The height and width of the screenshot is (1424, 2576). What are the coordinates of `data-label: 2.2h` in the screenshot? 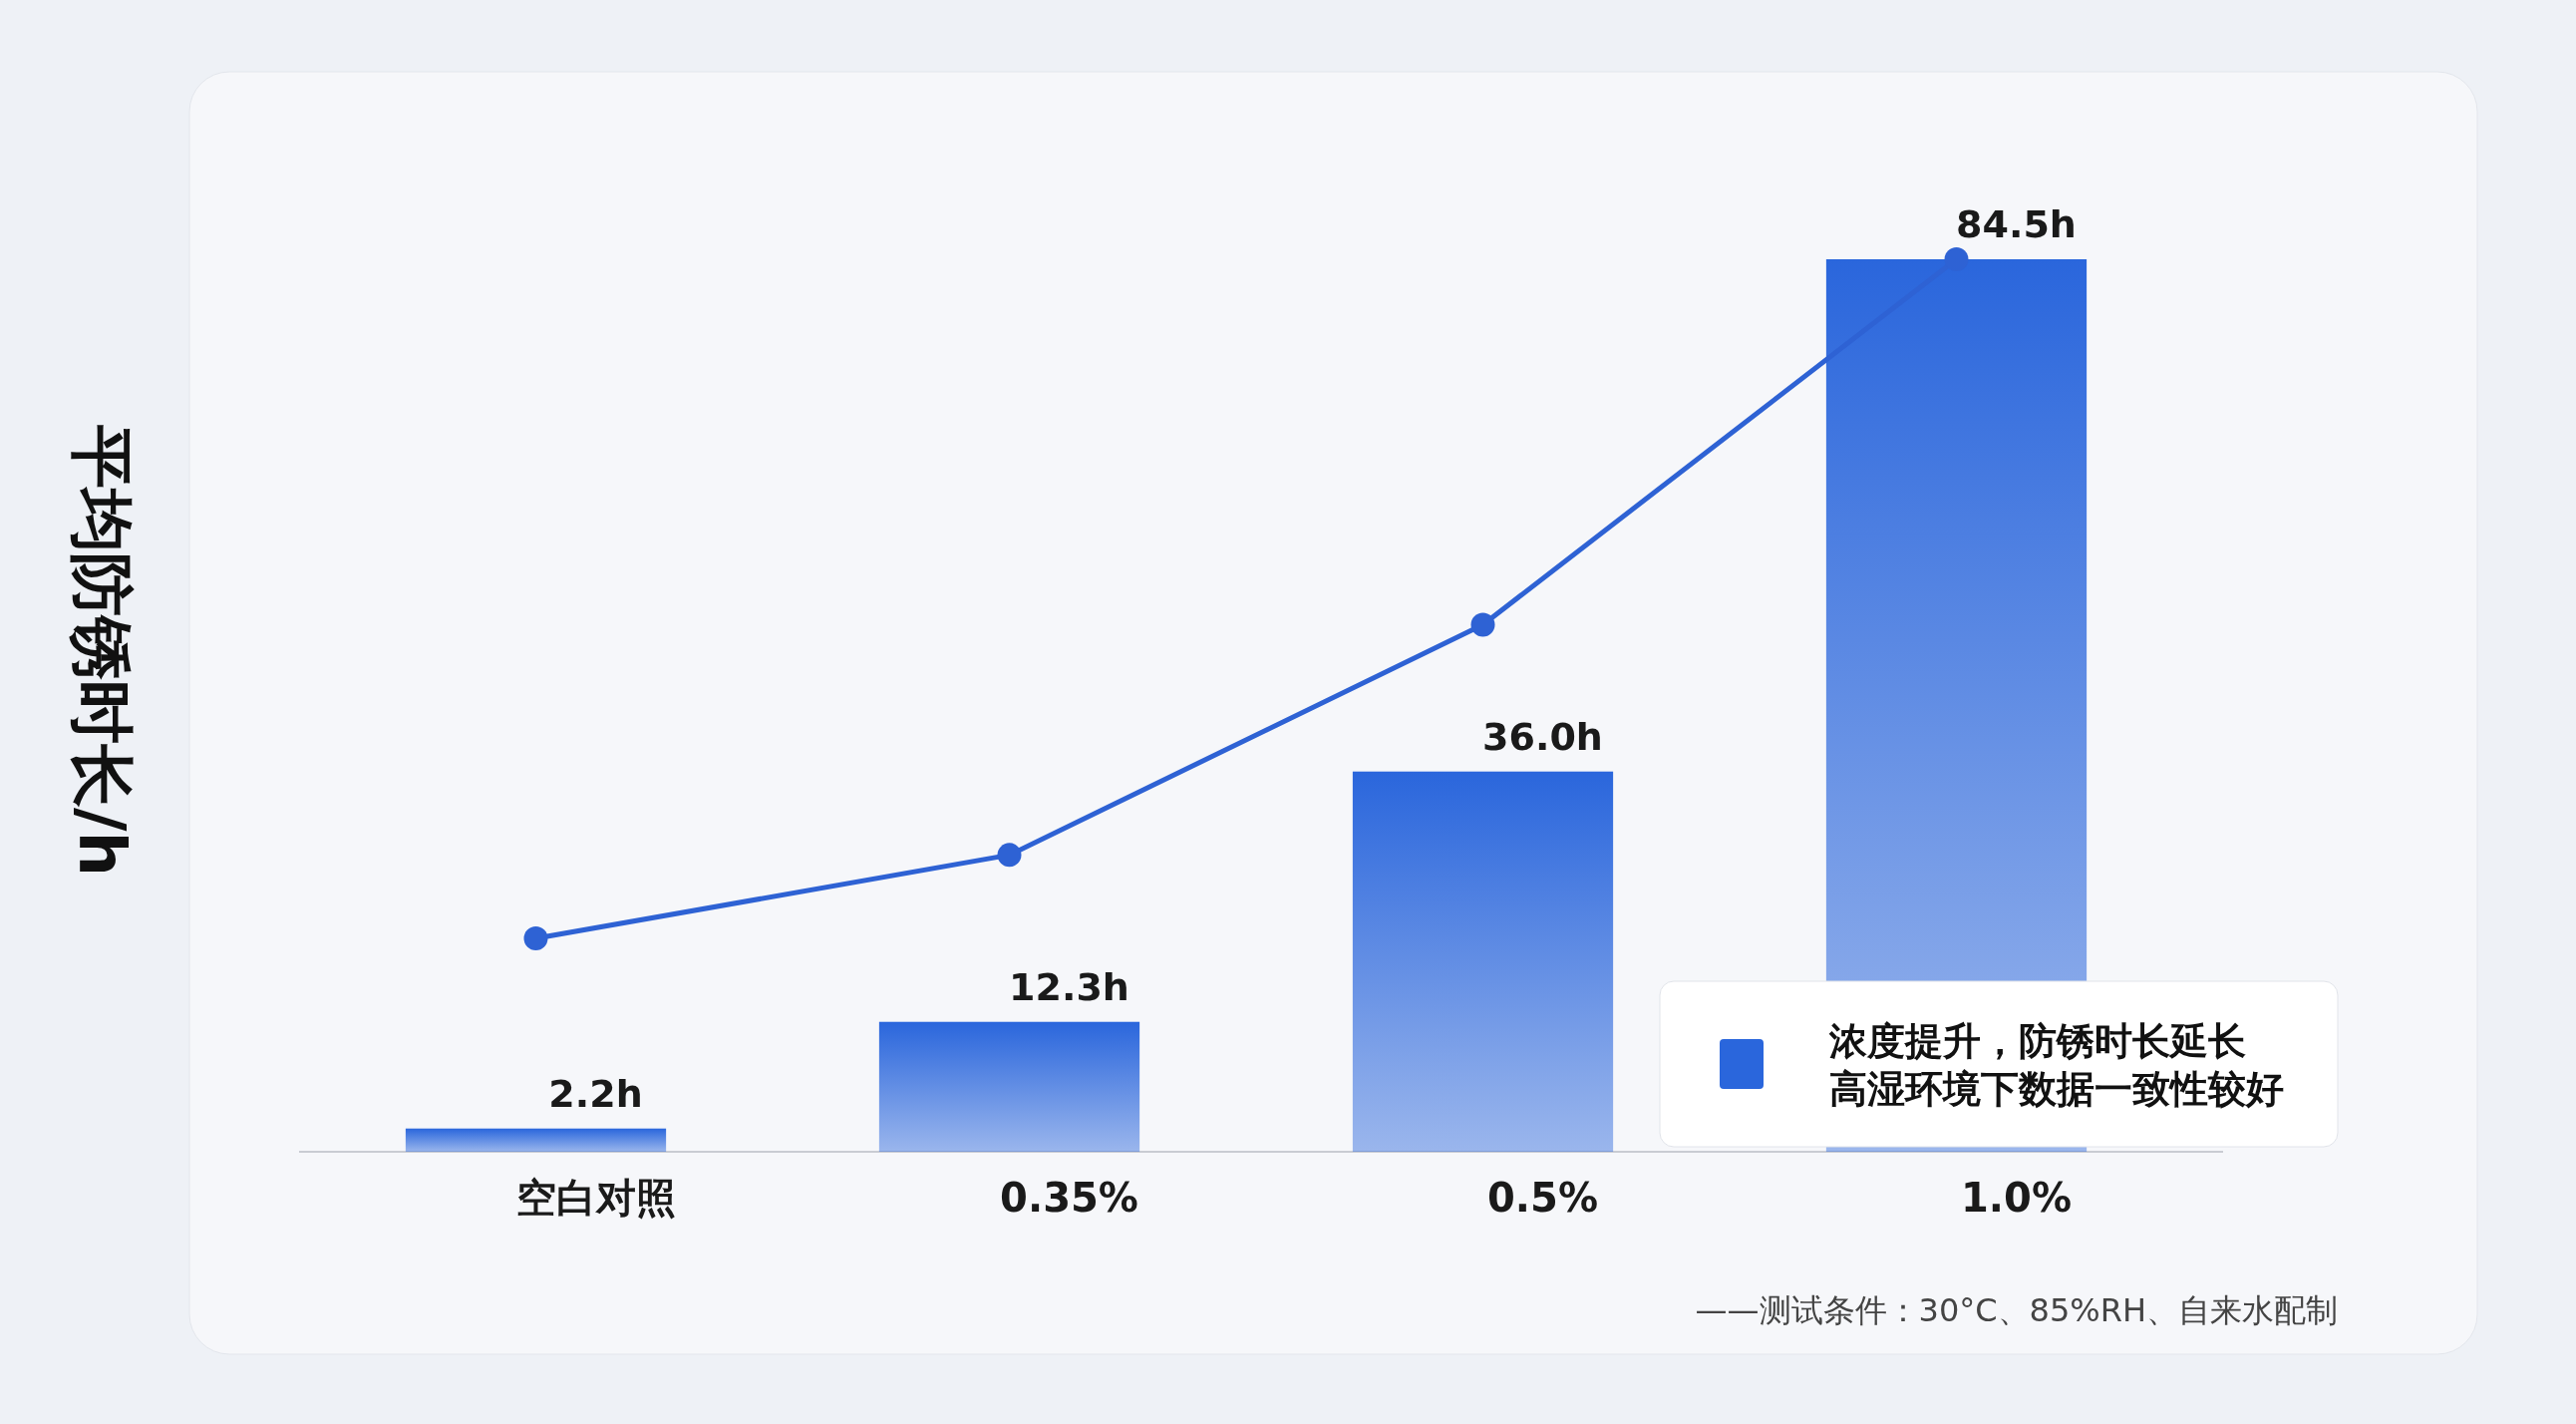 It's located at (595, 1093).